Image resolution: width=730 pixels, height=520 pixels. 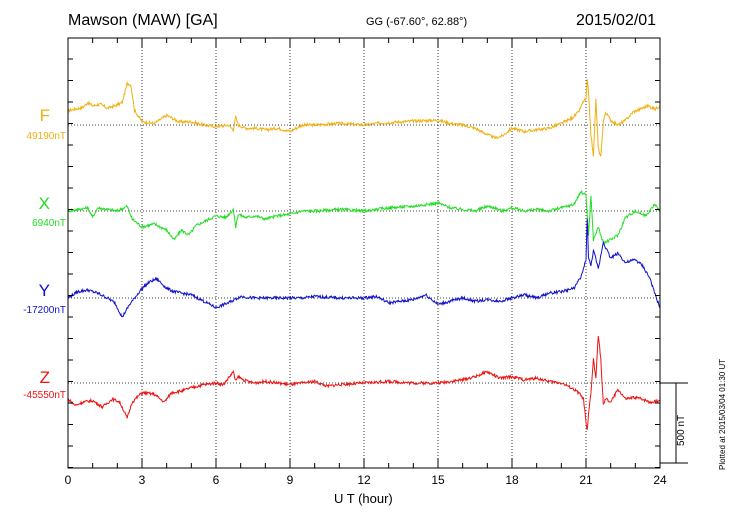 What do you see at coordinates (364, 217) in the screenshot?
I see `series-line-x` at bounding box center [364, 217].